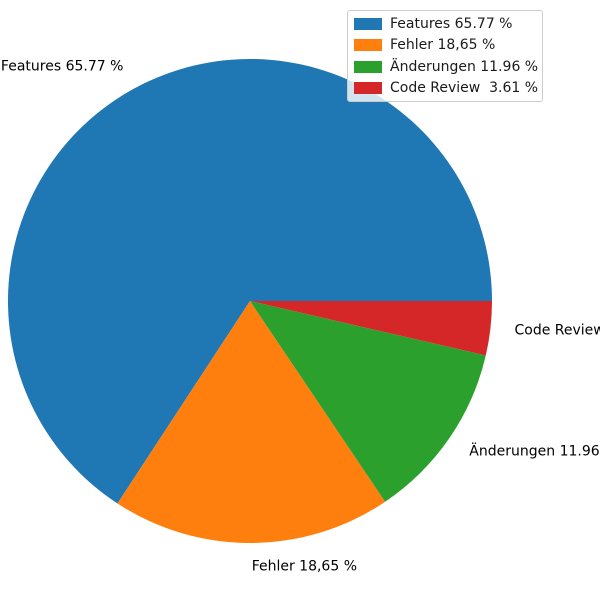  What do you see at coordinates (451, 23) in the screenshot?
I see `legend-label-features: Features 65.77 %` at bounding box center [451, 23].